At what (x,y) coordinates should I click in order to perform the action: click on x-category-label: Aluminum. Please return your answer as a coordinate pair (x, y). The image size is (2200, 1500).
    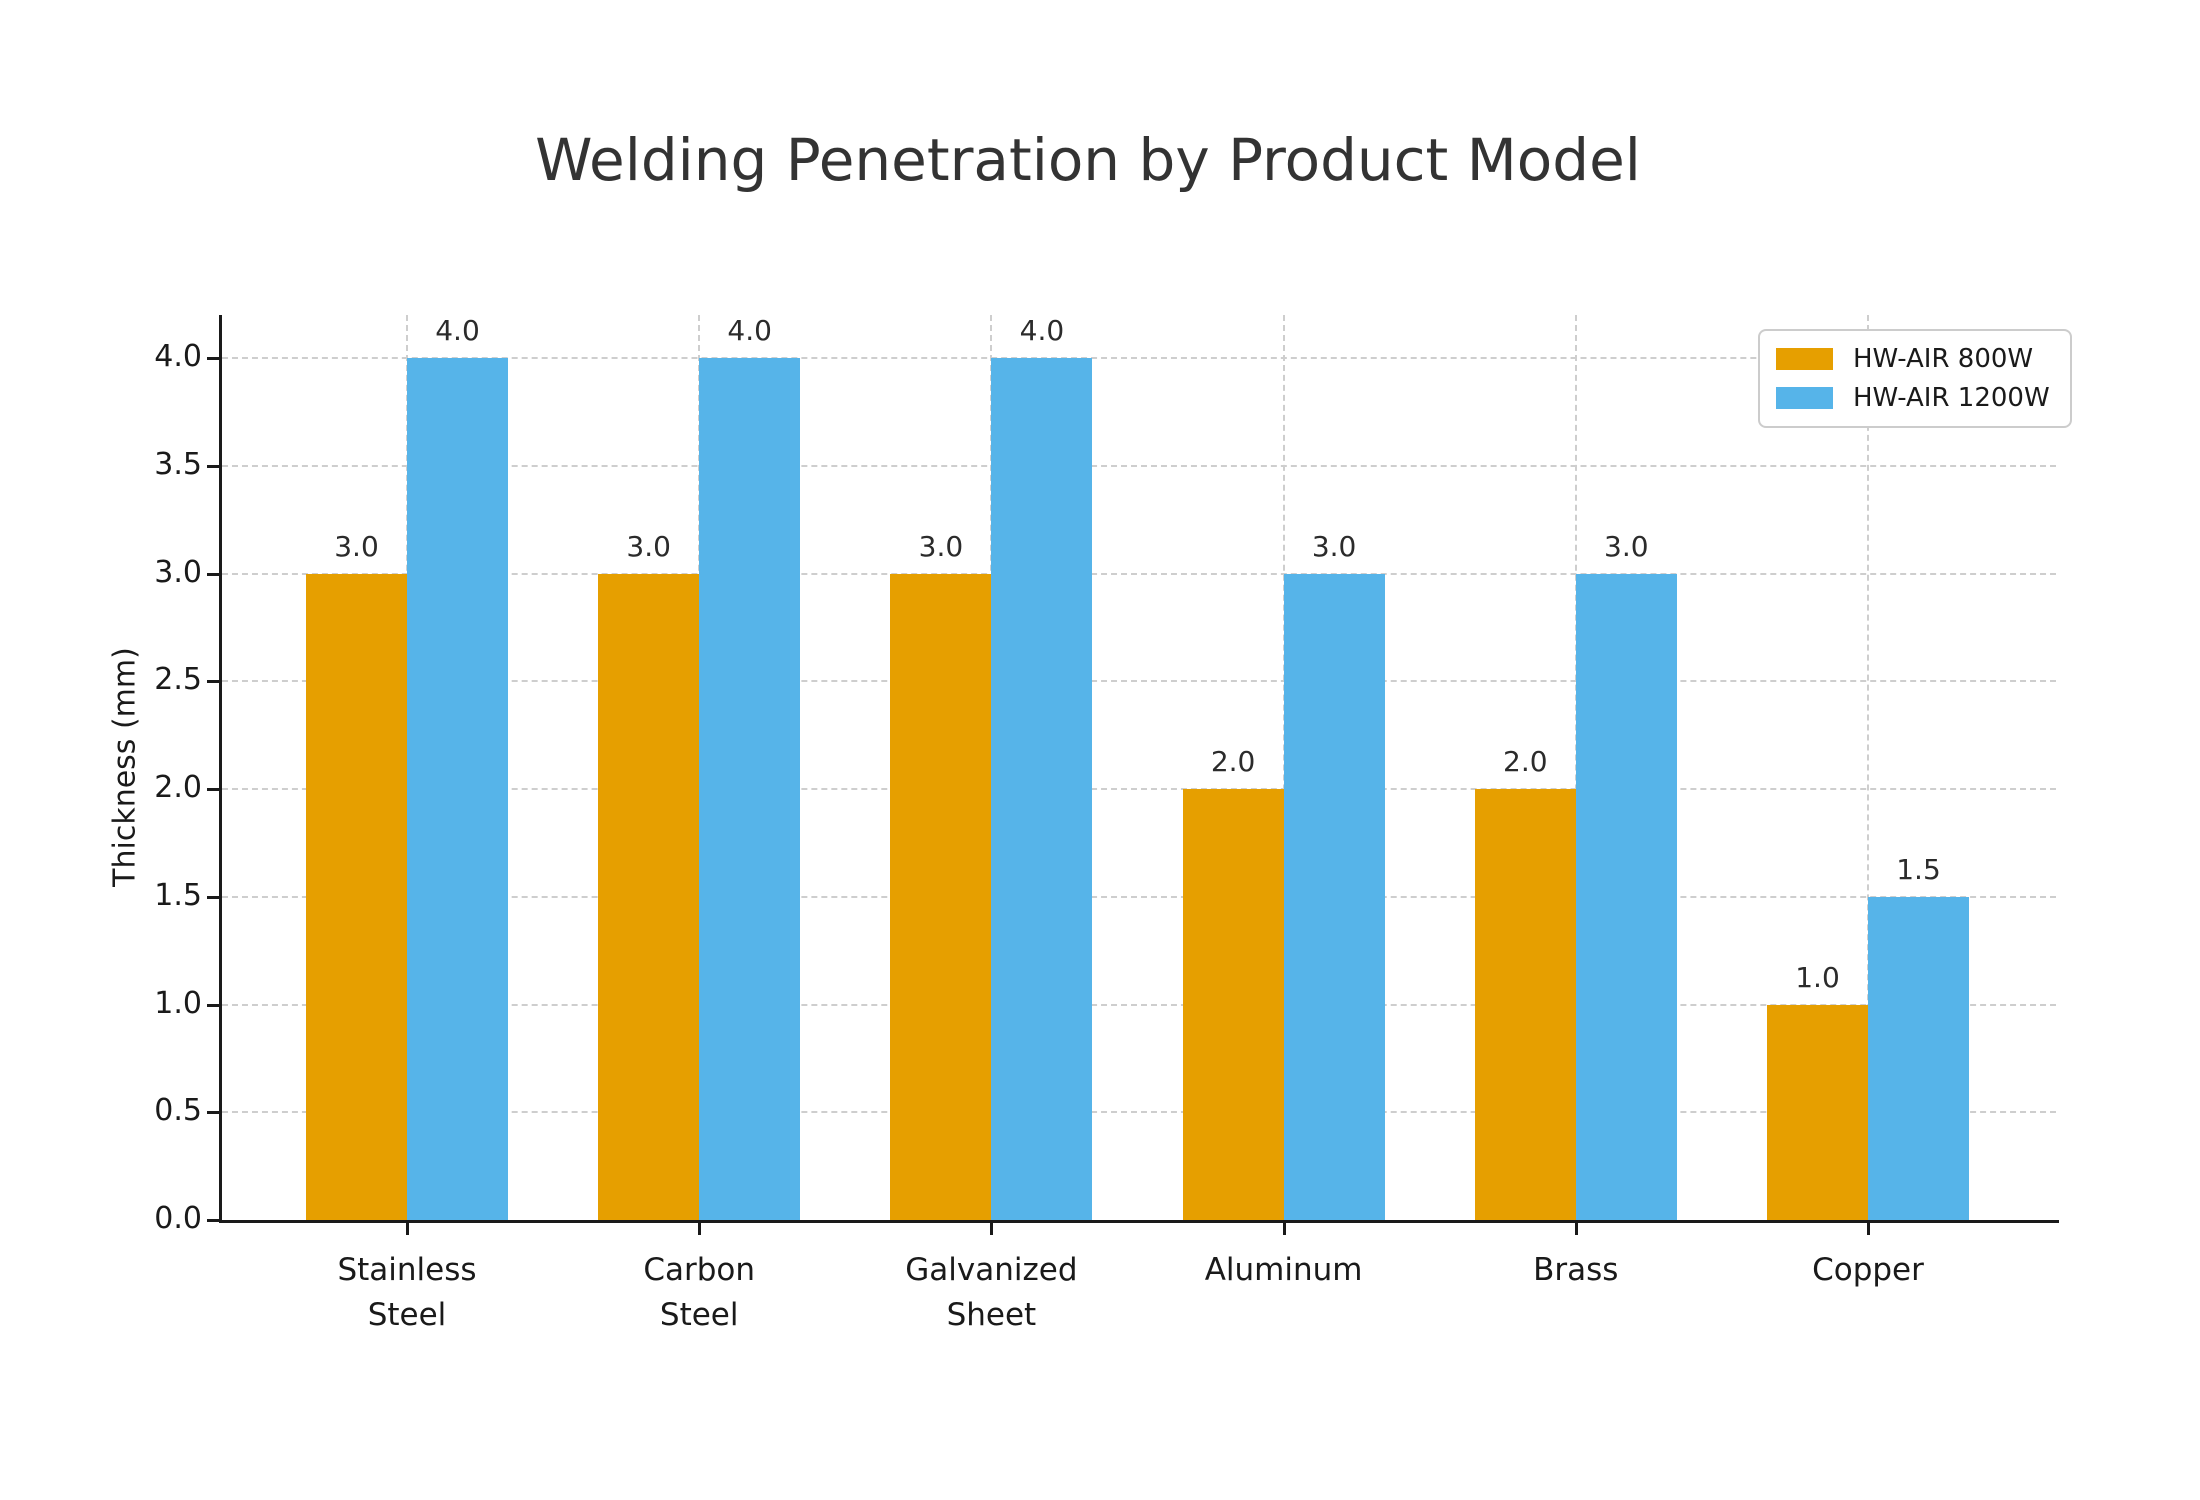
    Looking at the image, I should click on (1283, 1270).